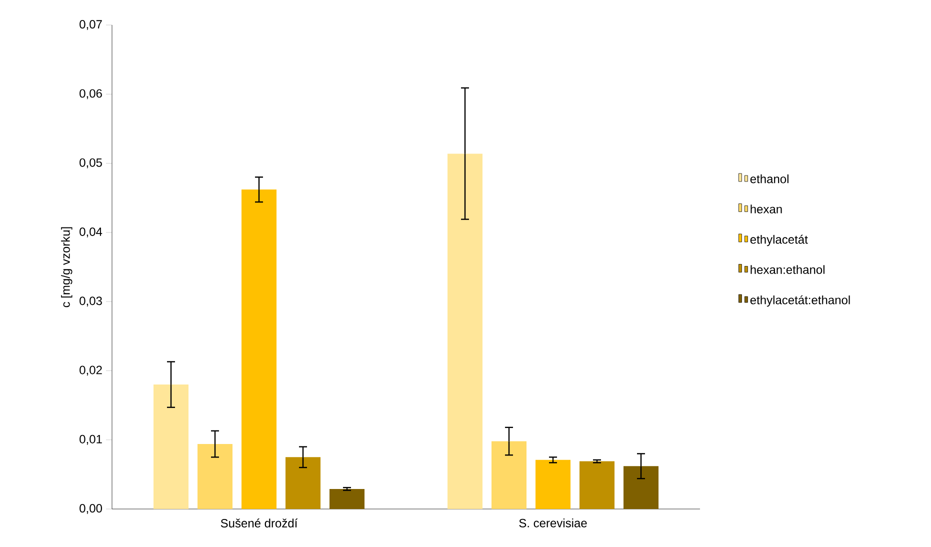 The image size is (931, 547). What do you see at coordinates (91, 94) in the screenshot?
I see `y-tick-label: 0,06` at bounding box center [91, 94].